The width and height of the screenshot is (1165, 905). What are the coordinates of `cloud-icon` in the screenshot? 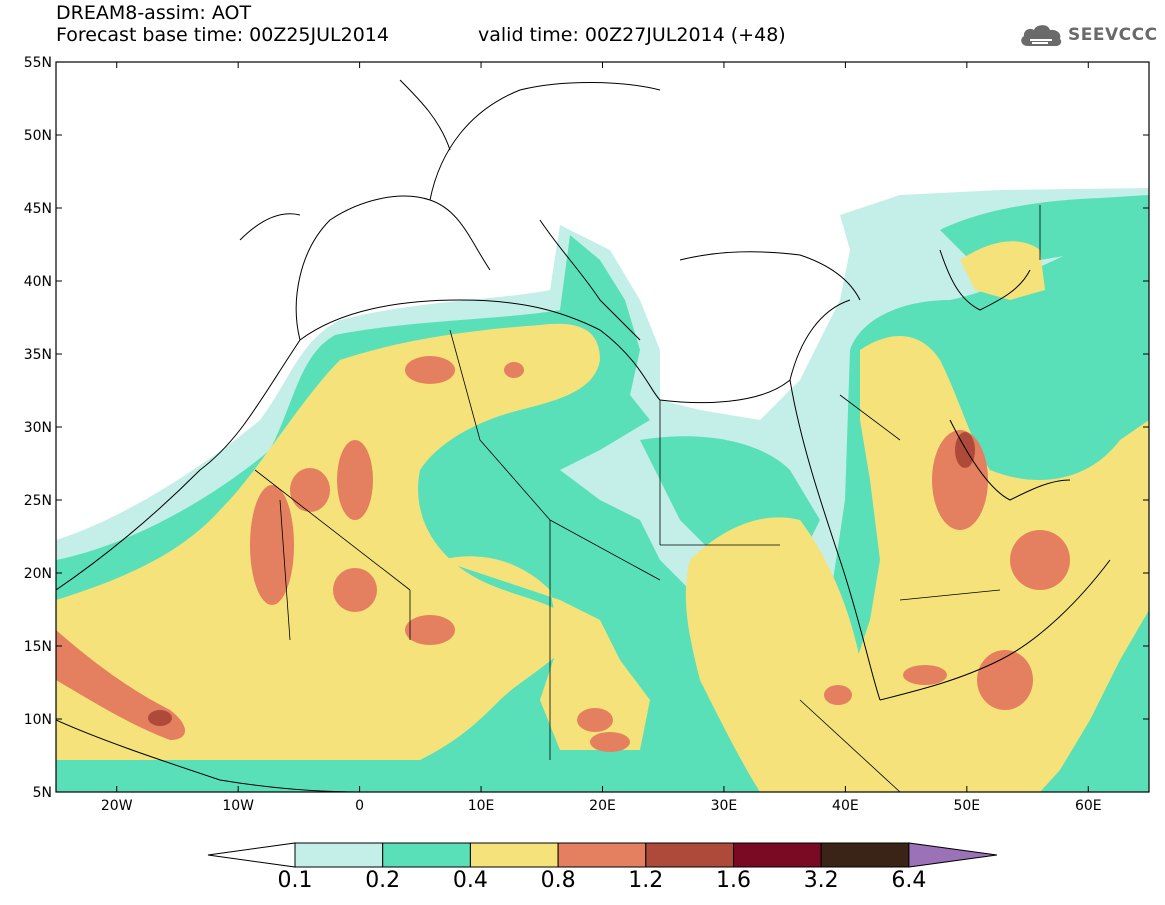 It's located at (1041, 35).